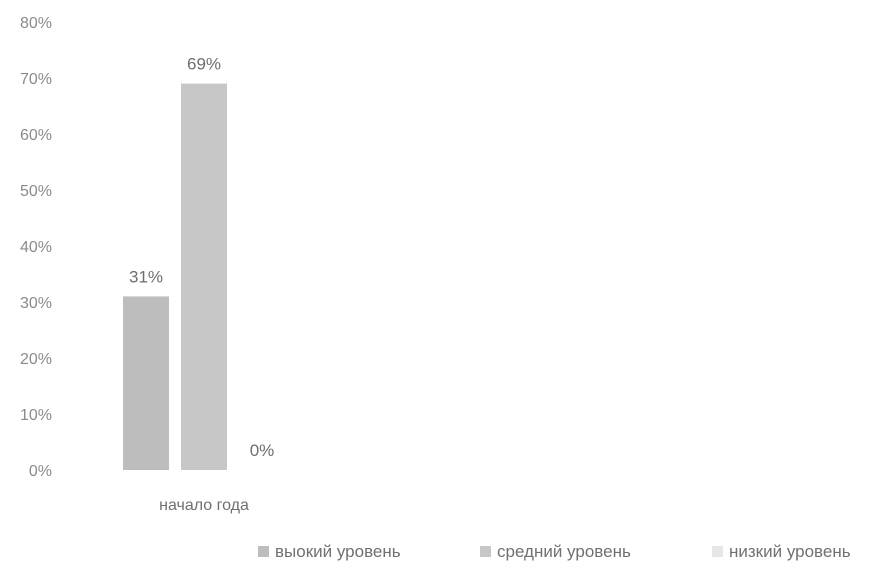 The height and width of the screenshot is (577, 895). What do you see at coordinates (564, 551) in the screenshot?
I see `legend-label-2: средний уровень` at bounding box center [564, 551].